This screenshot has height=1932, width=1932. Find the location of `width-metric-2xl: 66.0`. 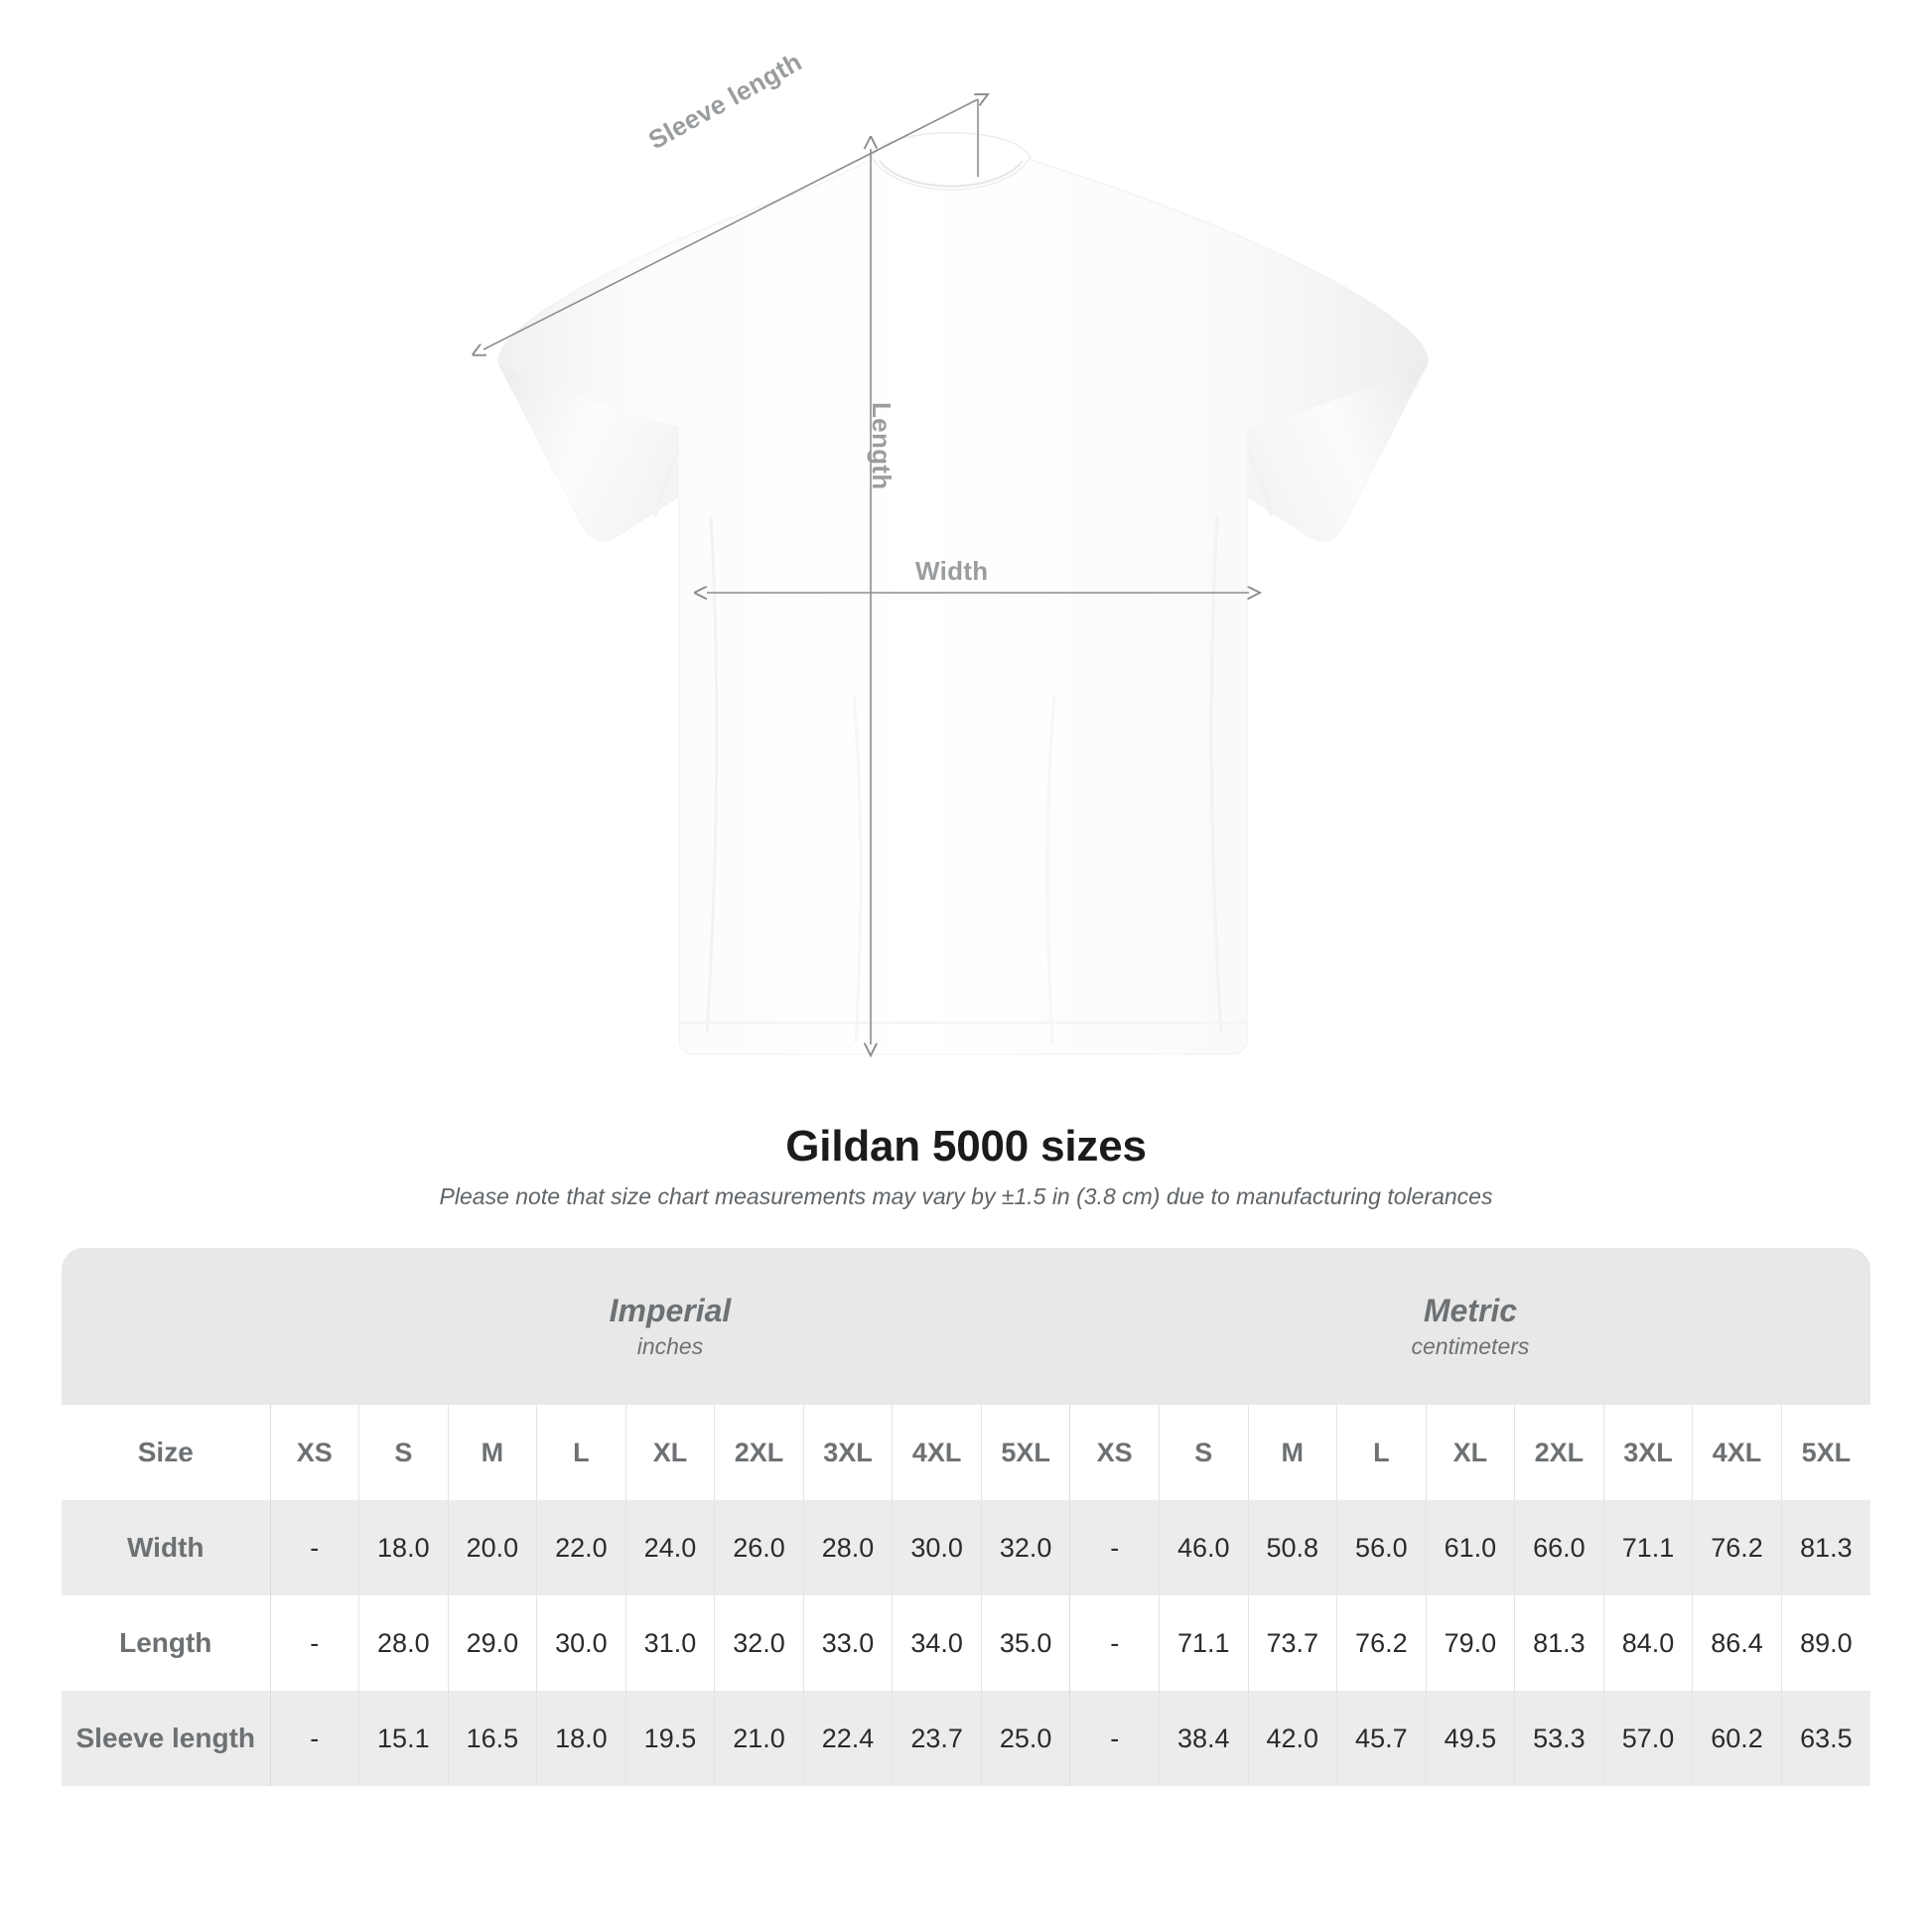

width-metric-2xl: 66.0 is located at coordinates (1559, 1547).